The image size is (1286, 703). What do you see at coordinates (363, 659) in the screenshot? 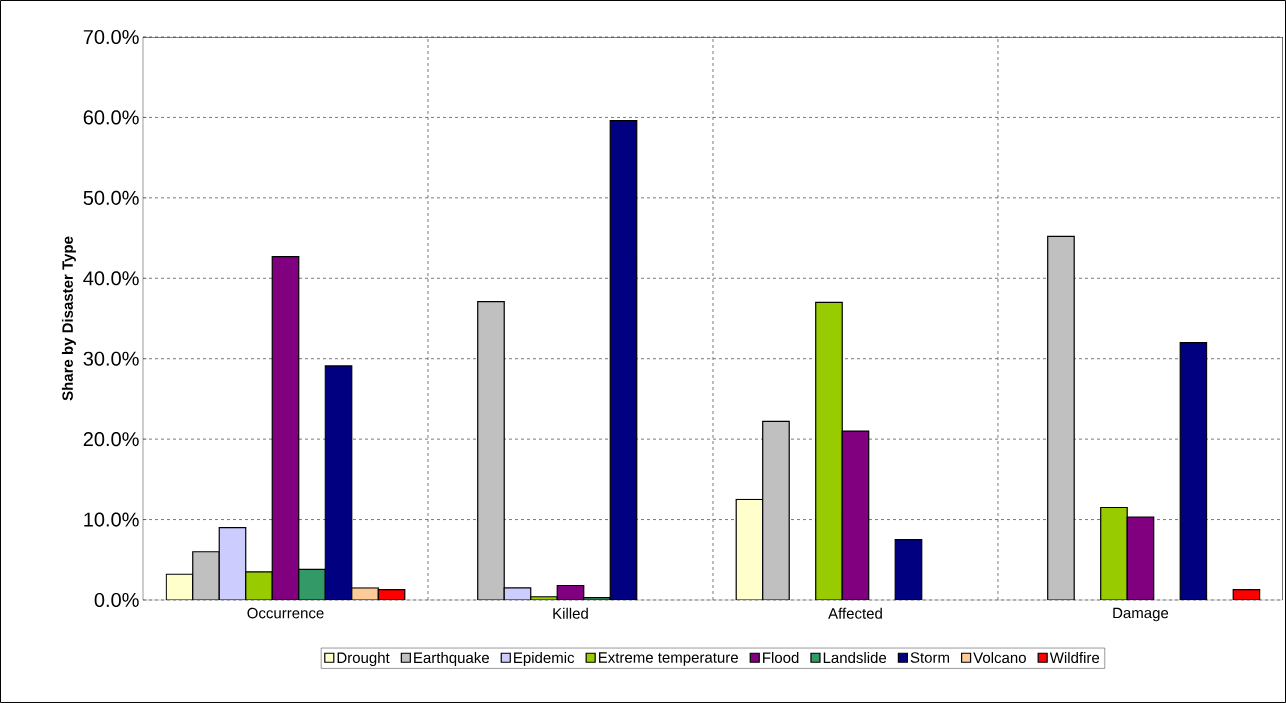
I see `legend-label: Drought` at bounding box center [363, 659].